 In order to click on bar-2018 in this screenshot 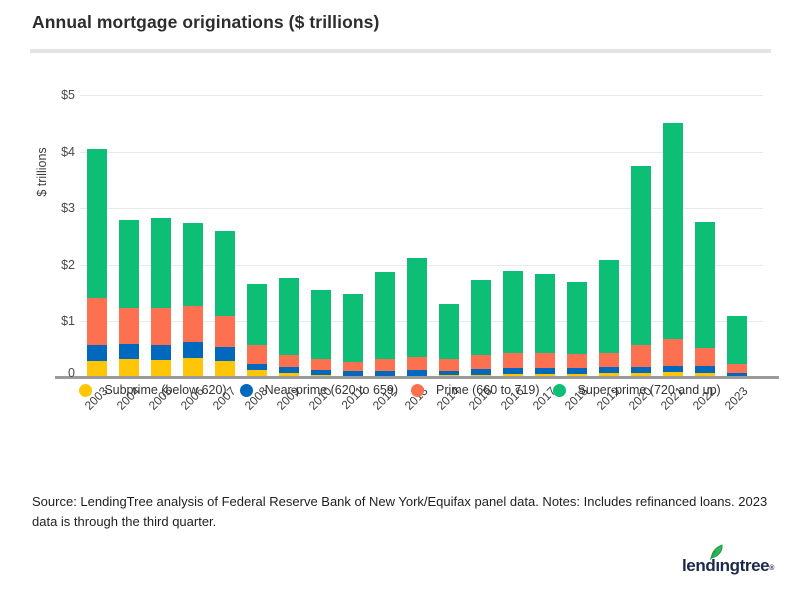, I will do `click(576, 330)`.